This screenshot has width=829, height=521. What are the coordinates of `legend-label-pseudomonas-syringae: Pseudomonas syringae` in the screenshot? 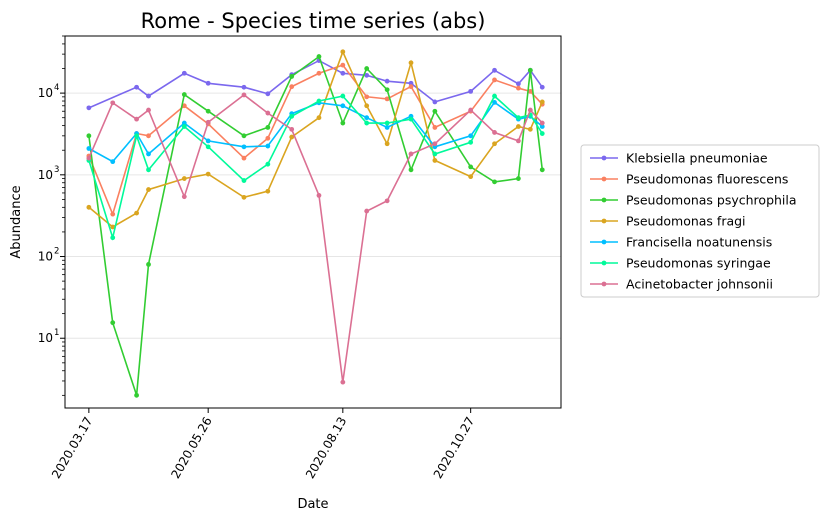 It's located at (698, 263).